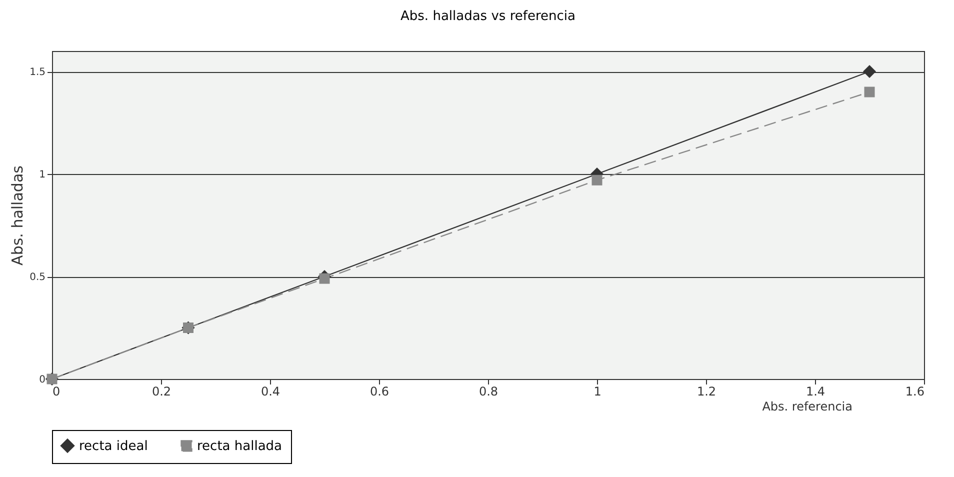  What do you see at coordinates (17, 215) in the screenshot?
I see `y-axis-title: Abs. halladas` at bounding box center [17, 215].